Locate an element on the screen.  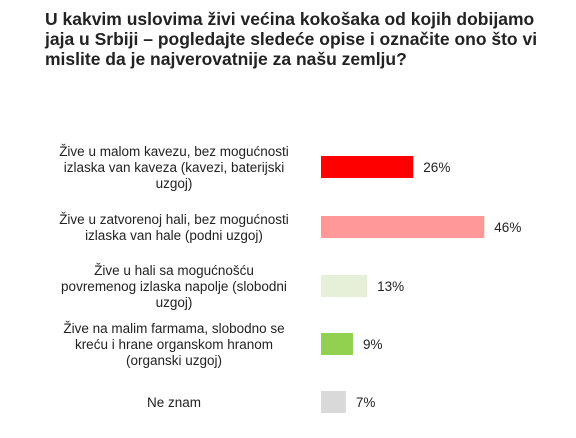
category-label-line: izlaska van kaveza (kavezi, baterijski is located at coordinates (174, 167).